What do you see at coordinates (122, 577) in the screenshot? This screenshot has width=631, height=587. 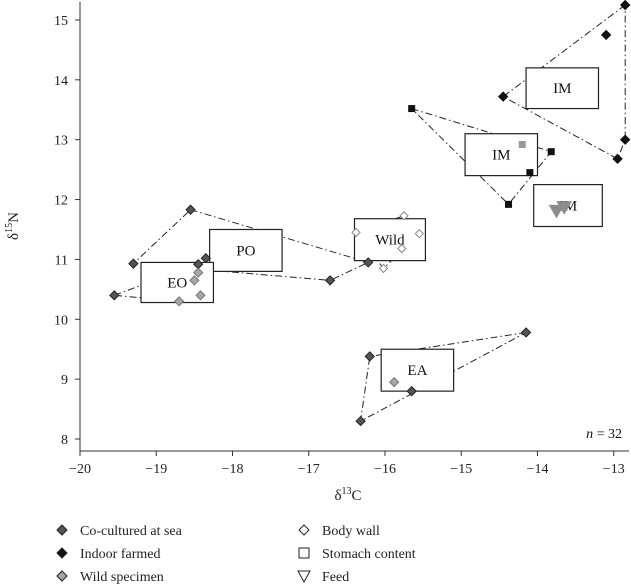 I see `legend-label: Wild specimen` at bounding box center [122, 577].